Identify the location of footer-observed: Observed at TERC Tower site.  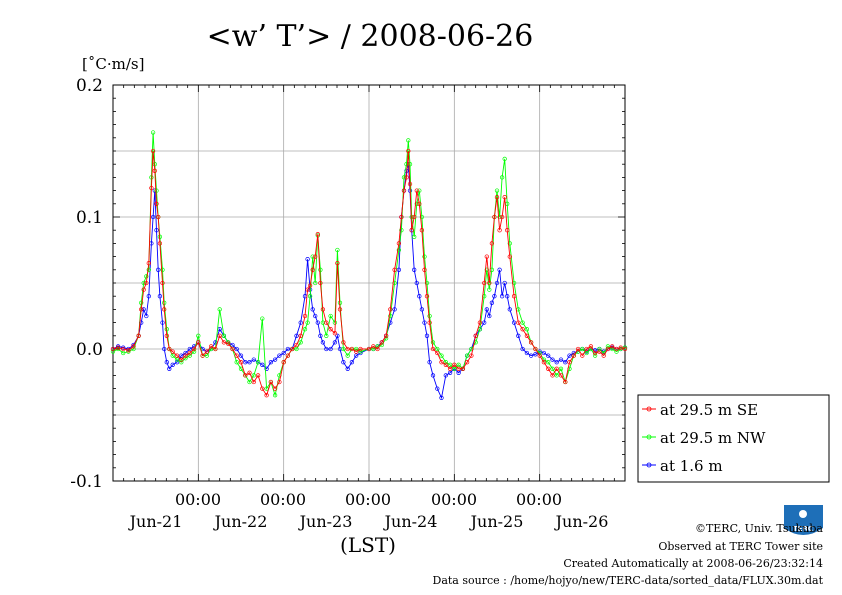
(740, 546).